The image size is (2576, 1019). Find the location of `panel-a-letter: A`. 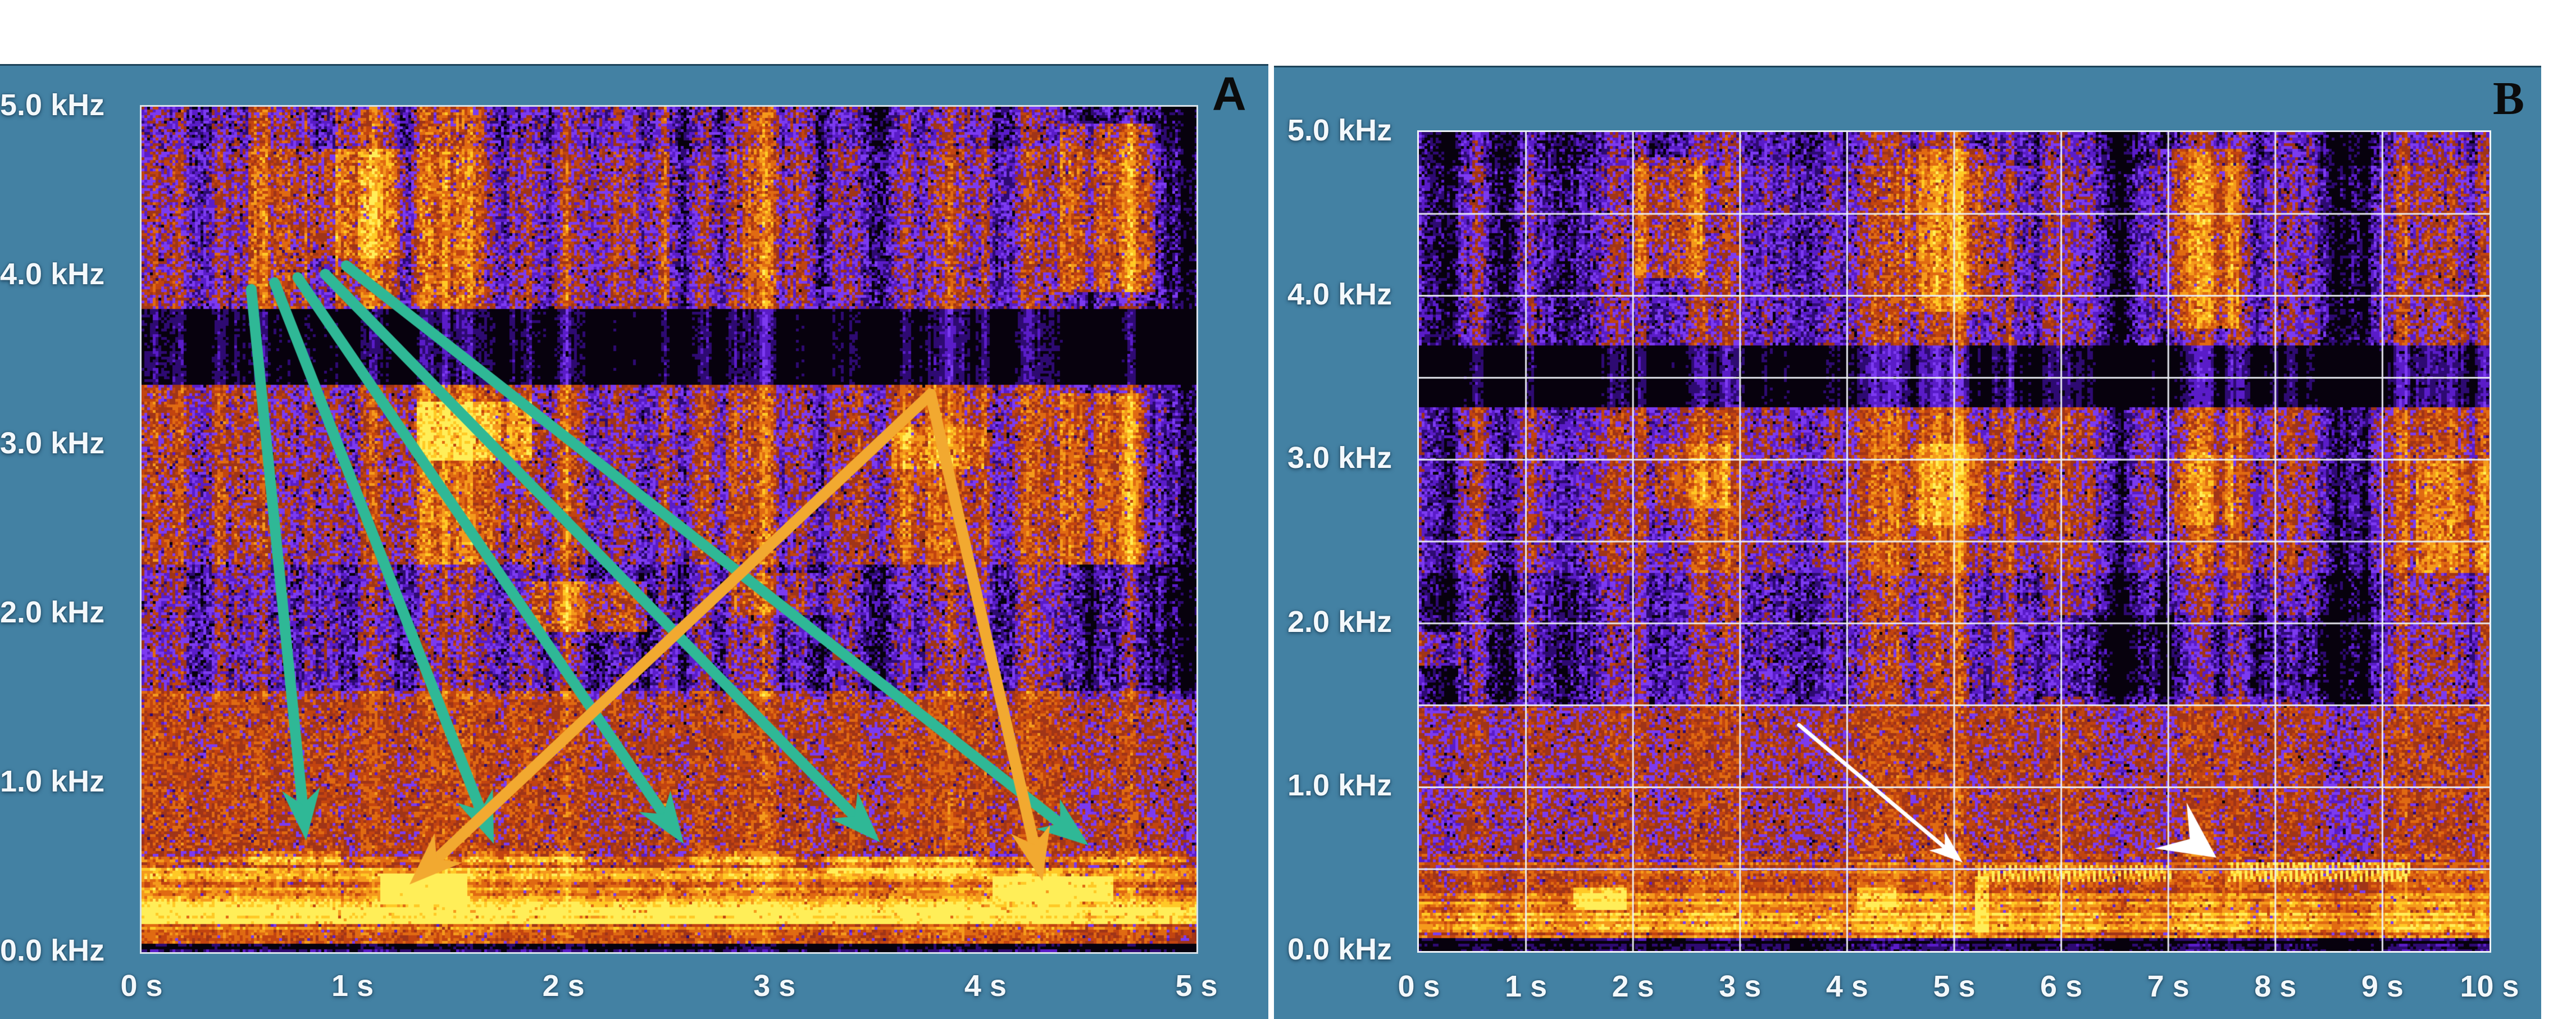

panel-a-letter: A is located at coordinates (1229, 93).